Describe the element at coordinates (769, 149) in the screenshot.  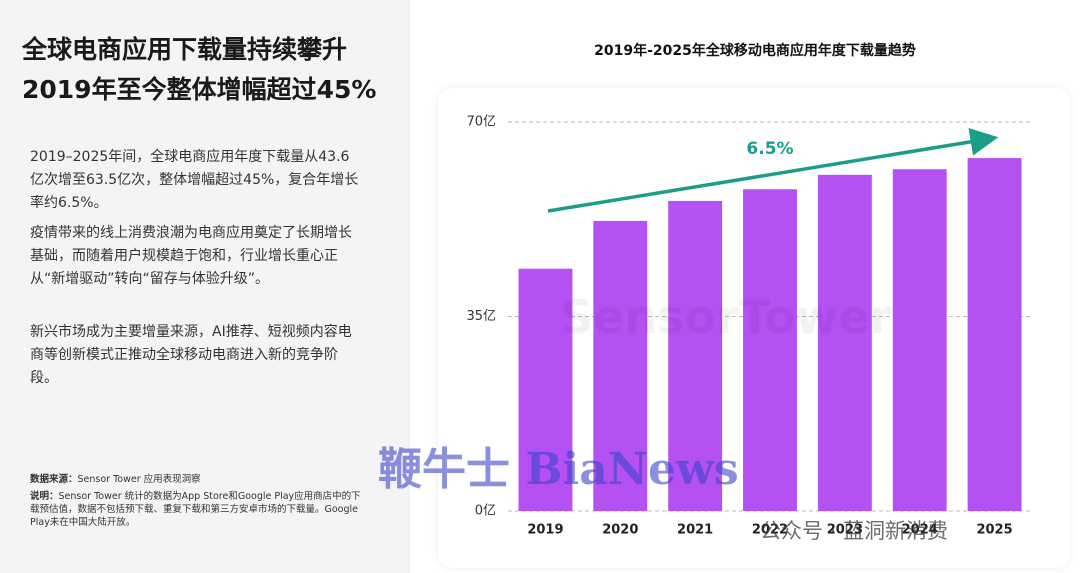
I see `annotation: 6.5%` at that location.